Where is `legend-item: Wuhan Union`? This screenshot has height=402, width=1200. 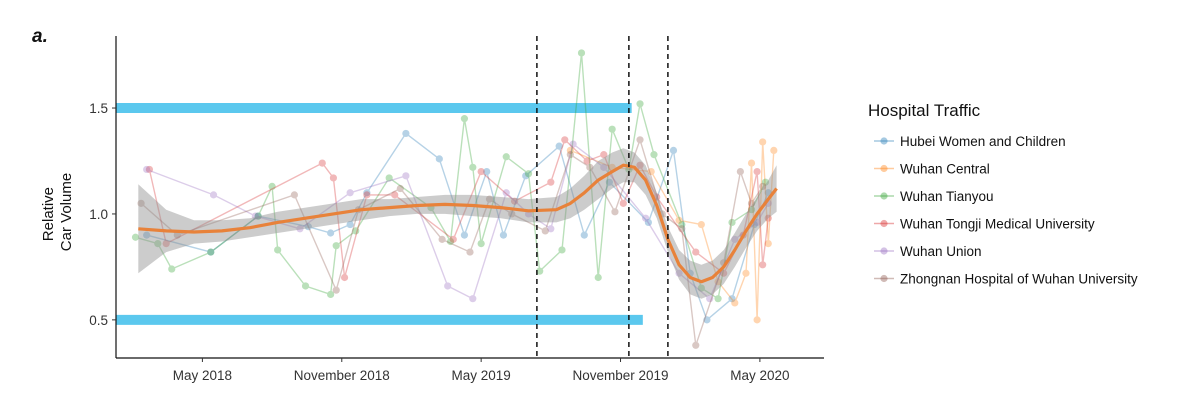
legend-item: Wuhan Union is located at coordinates (928, 251).